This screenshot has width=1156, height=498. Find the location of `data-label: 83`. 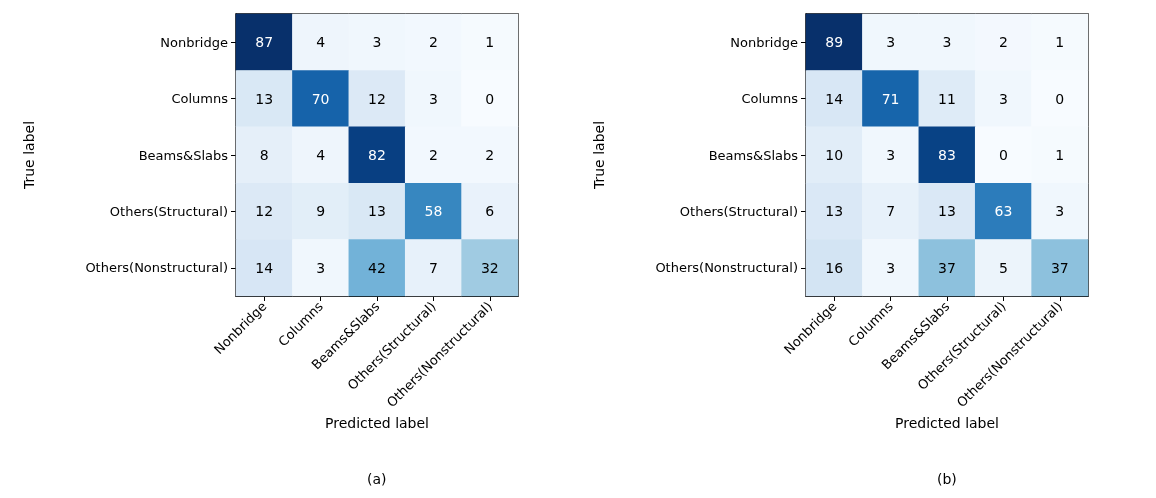

data-label: 83 is located at coordinates (947, 155).